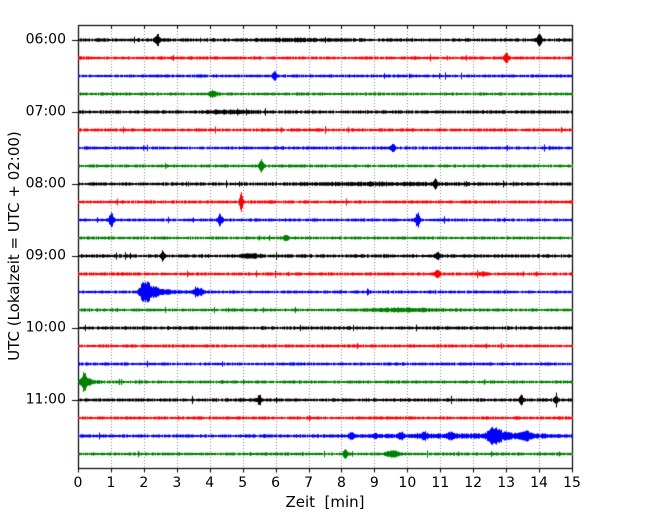 This screenshot has height=520, width=650. I want to click on x-tick-label: 14, so click(539, 483).